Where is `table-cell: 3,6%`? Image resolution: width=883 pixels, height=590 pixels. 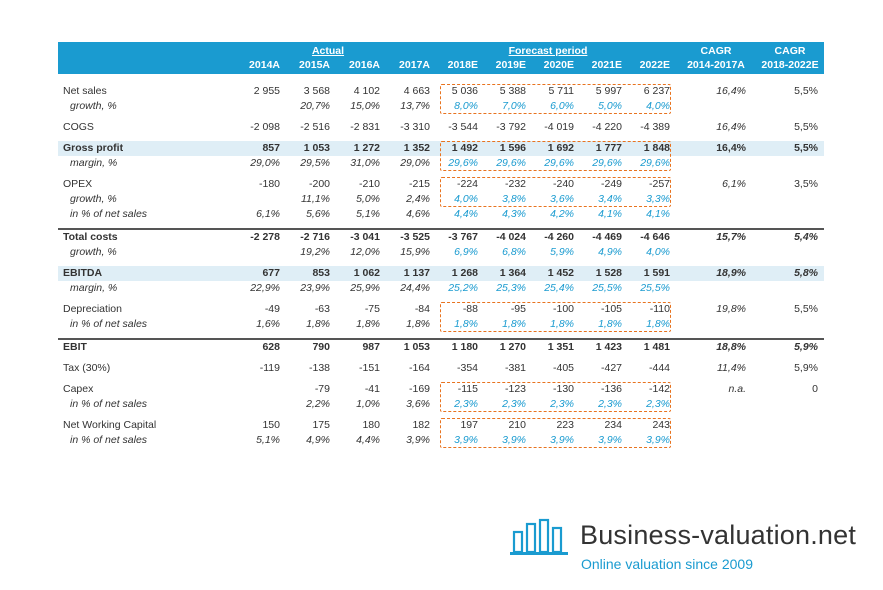 table-cell: 3,6% is located at coordinates (418, 404).